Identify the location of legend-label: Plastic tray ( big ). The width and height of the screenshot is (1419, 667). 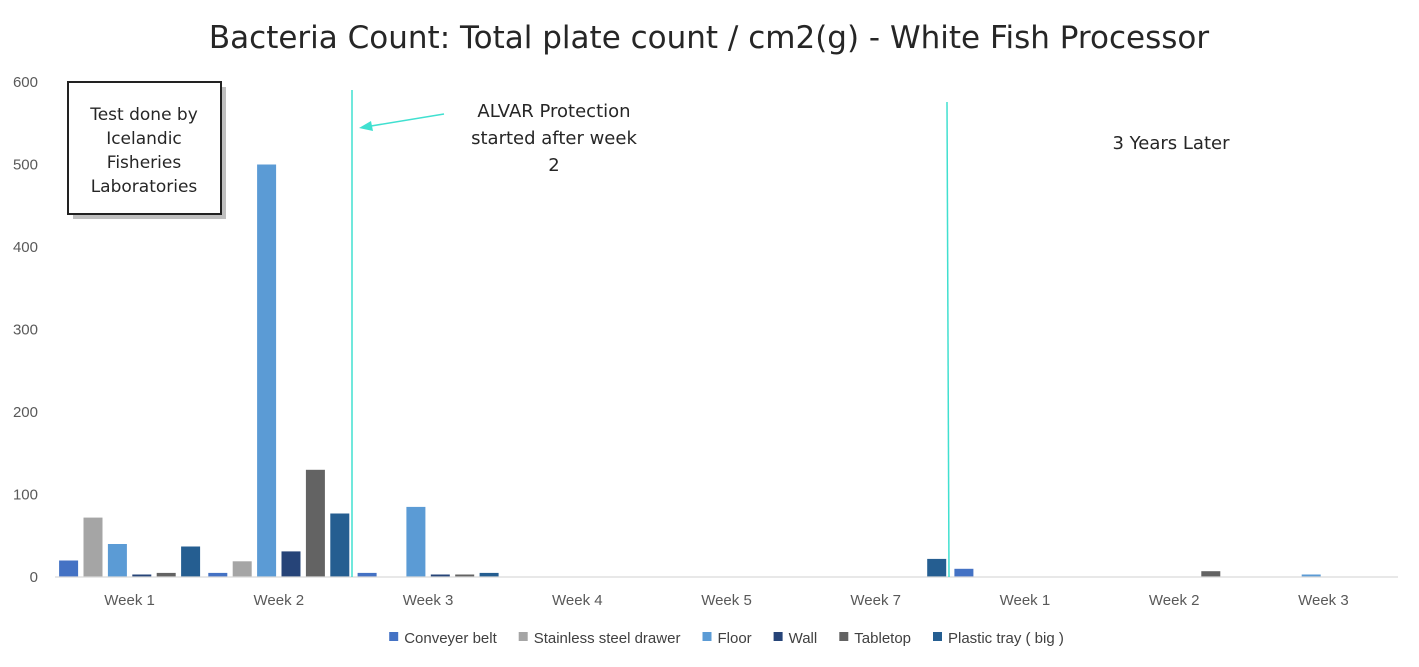
(1006, 638).